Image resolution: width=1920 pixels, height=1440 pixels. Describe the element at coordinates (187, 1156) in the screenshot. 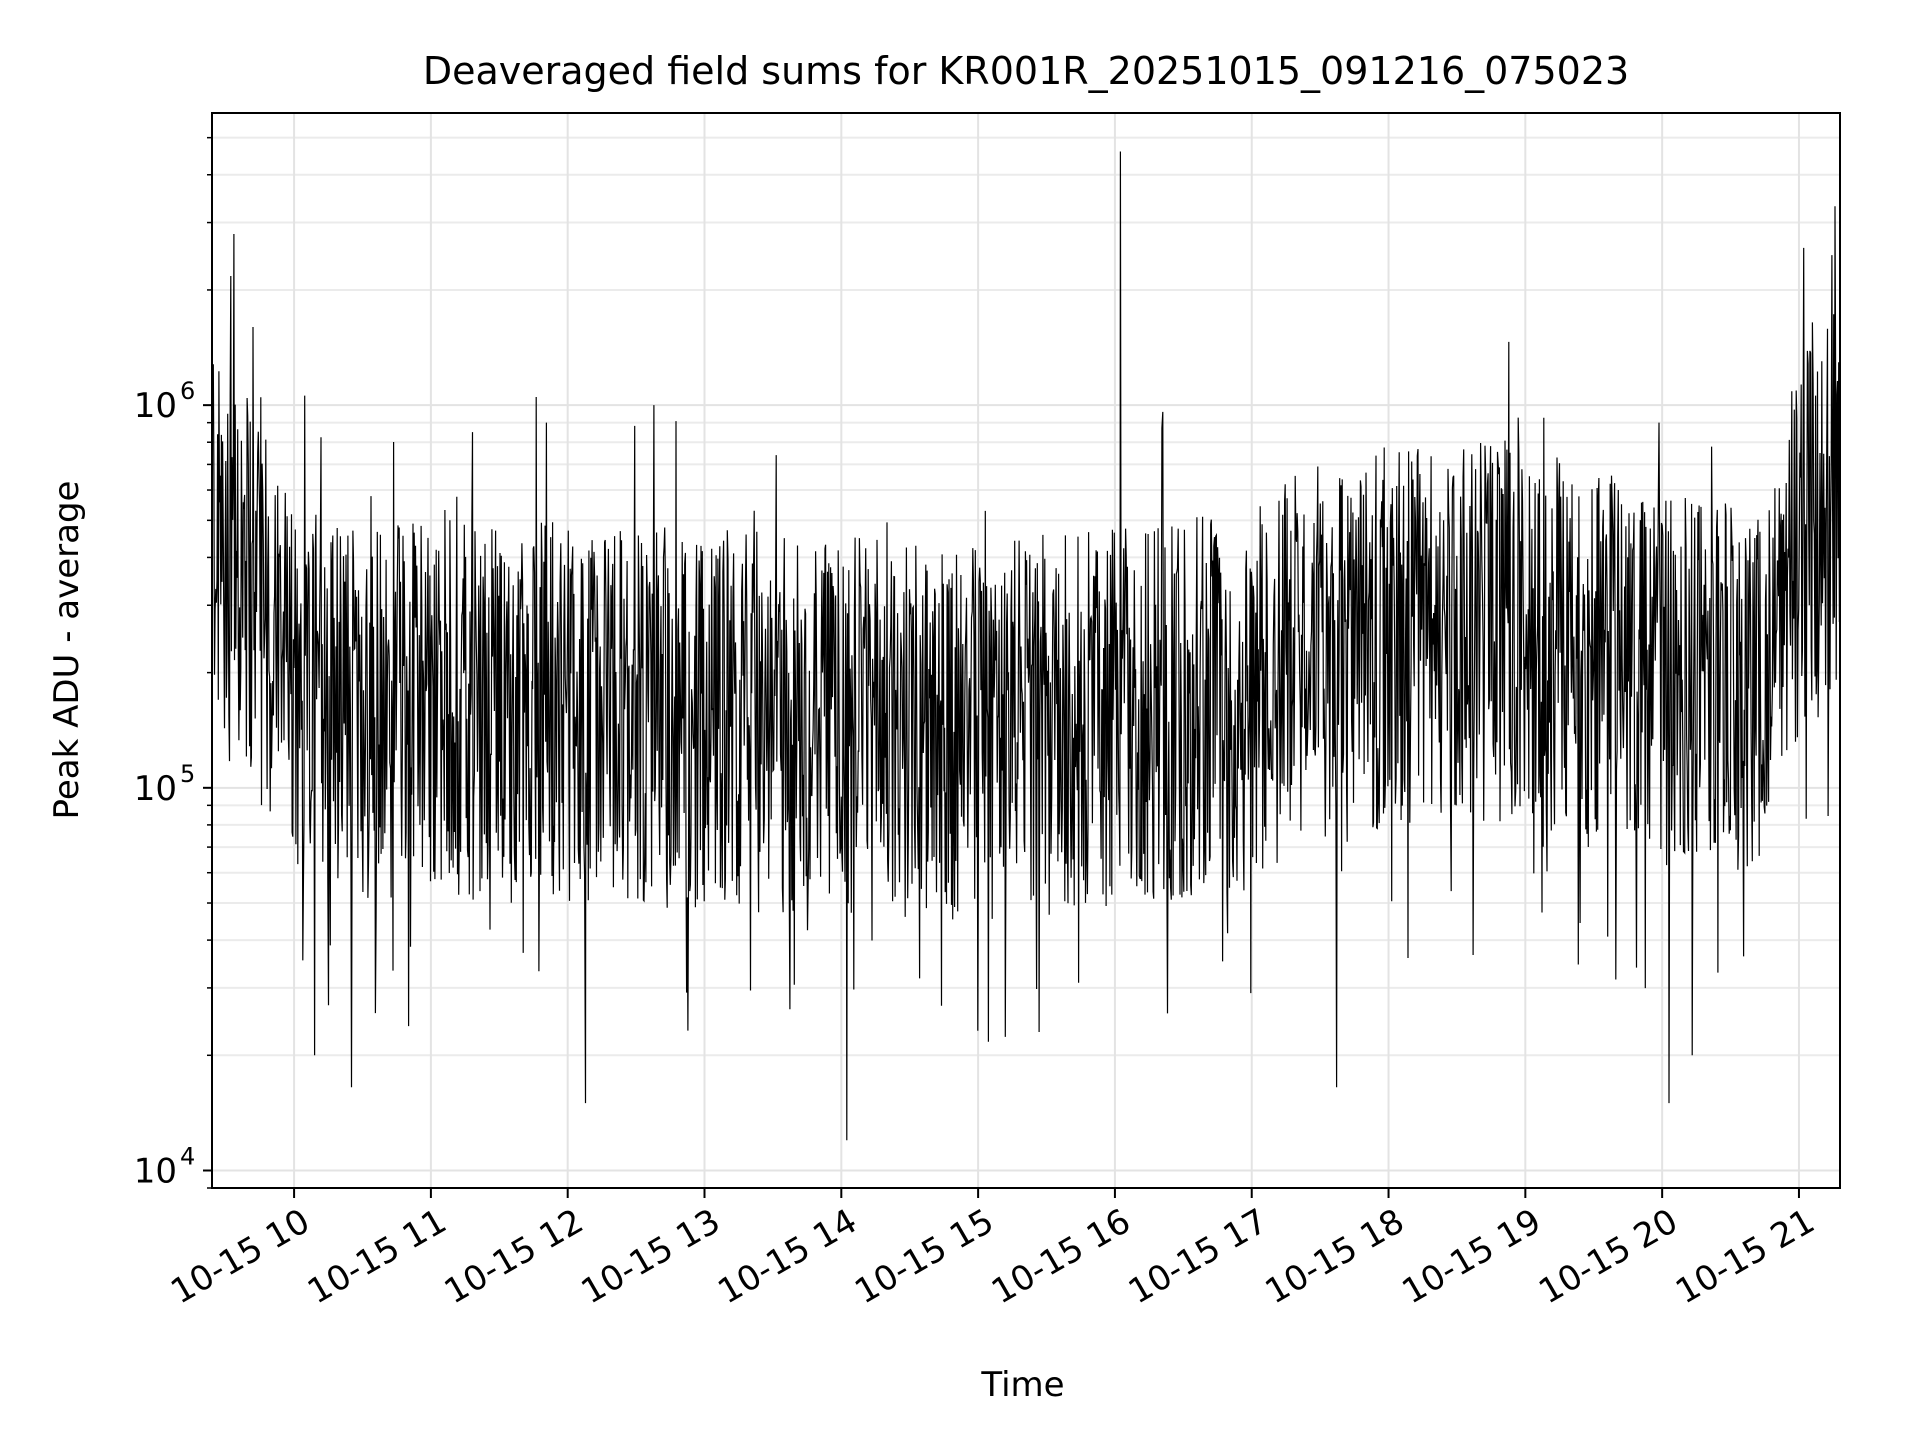

I see `y-tick-exponent: 4` at that location.